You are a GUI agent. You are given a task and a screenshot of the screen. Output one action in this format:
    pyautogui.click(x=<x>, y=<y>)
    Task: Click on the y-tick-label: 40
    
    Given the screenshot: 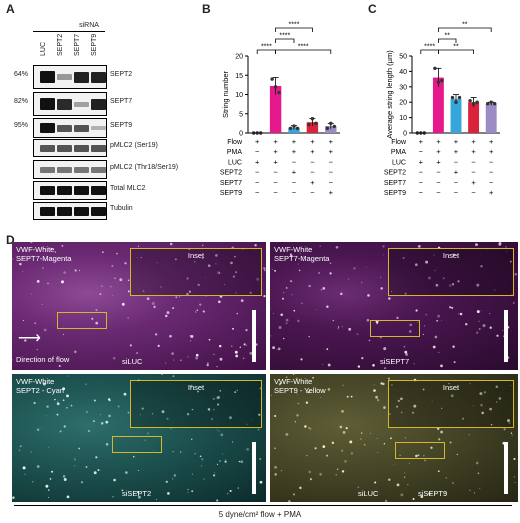 What is the action you would take?
    pyautogui.click(x=403, y=72)
    